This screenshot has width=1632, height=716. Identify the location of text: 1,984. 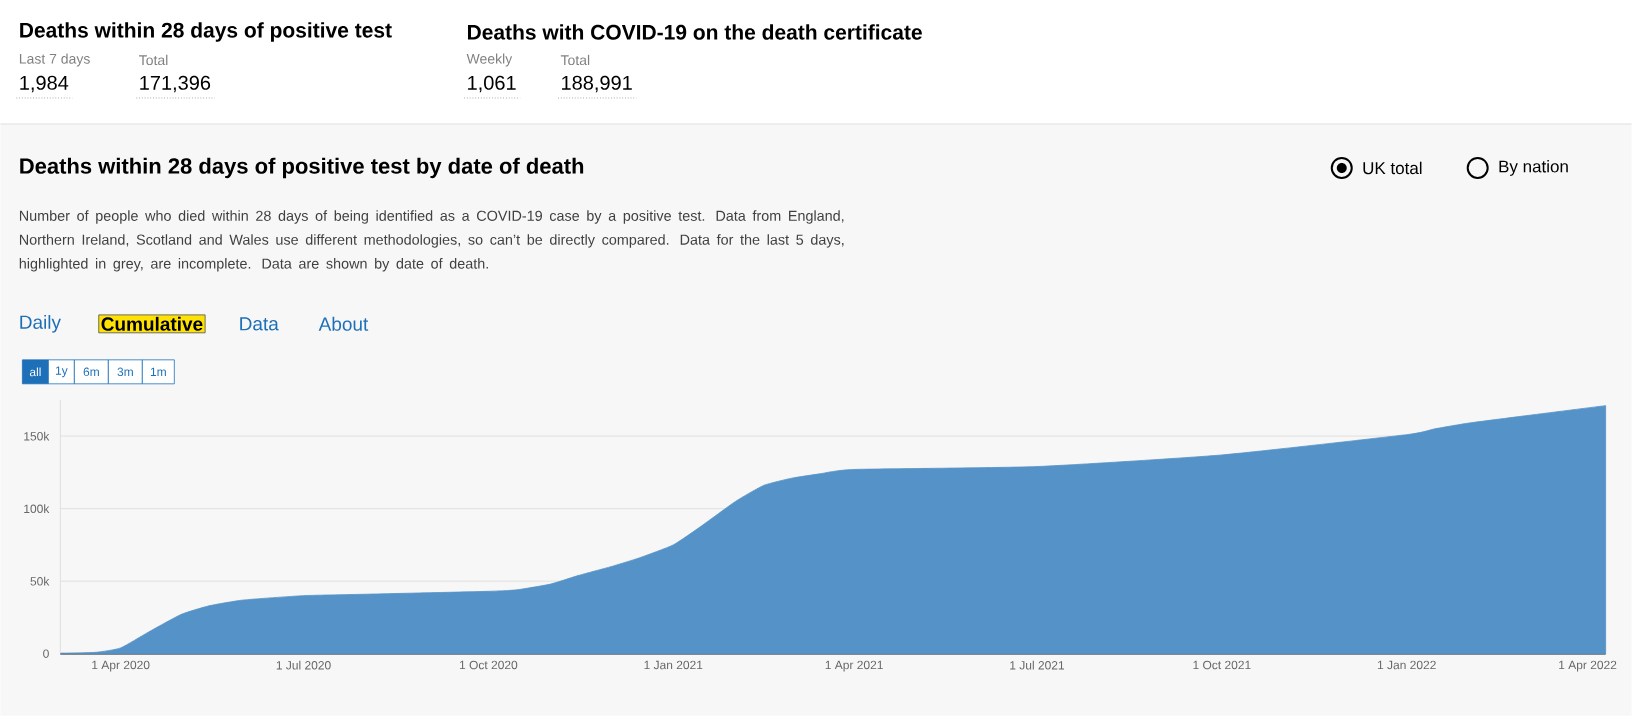
(44, 84).